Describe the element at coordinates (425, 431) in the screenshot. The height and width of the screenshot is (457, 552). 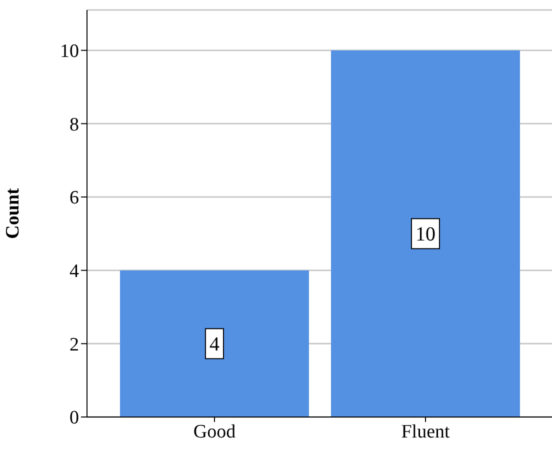
I see `x-tick-label: Fluent` at that location.